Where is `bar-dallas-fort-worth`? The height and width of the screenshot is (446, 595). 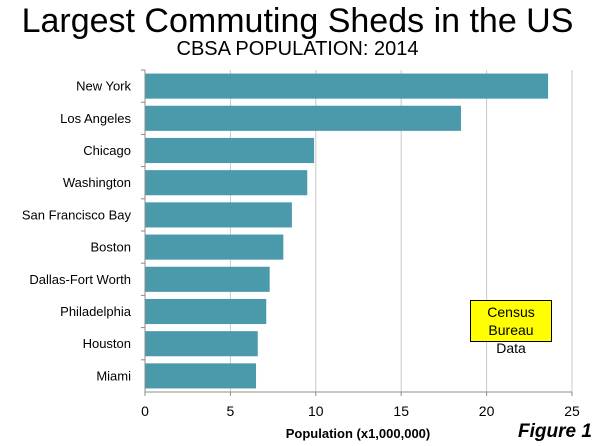 bar-dallas-fort-worth is located at coordinates (207, 279).